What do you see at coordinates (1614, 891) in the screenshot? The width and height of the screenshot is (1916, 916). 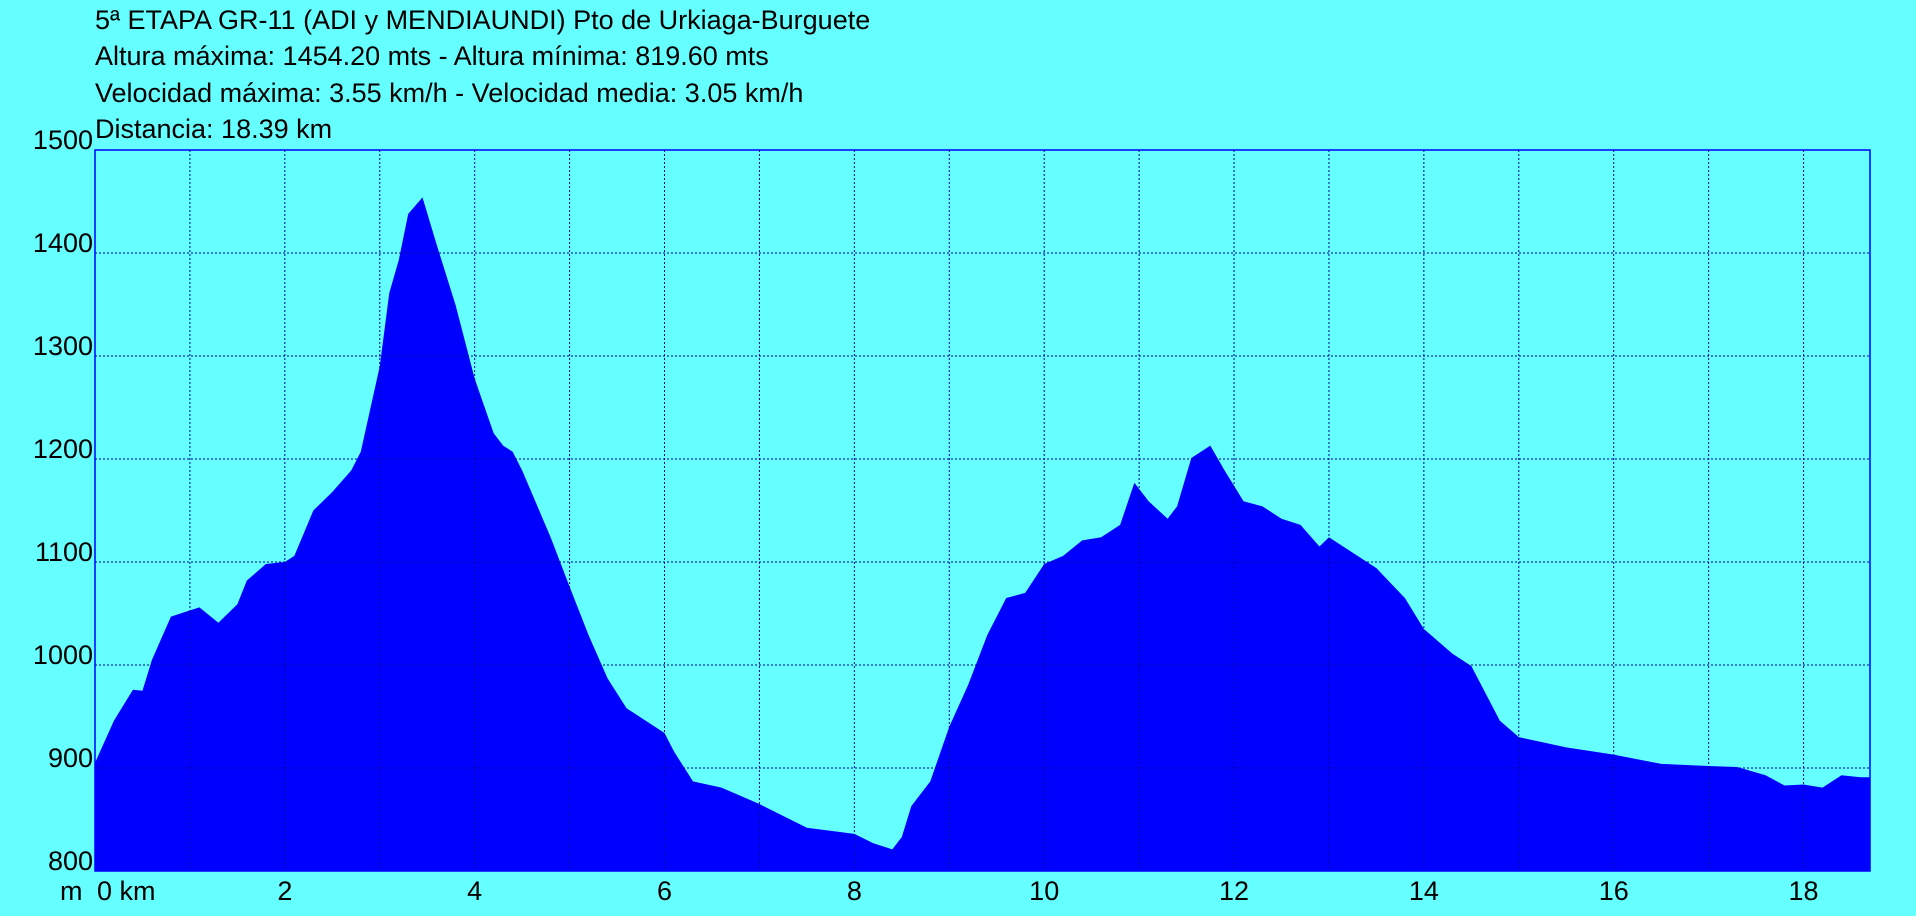 I see `x-tick-label: 16` at bounding box center [1614, 891].